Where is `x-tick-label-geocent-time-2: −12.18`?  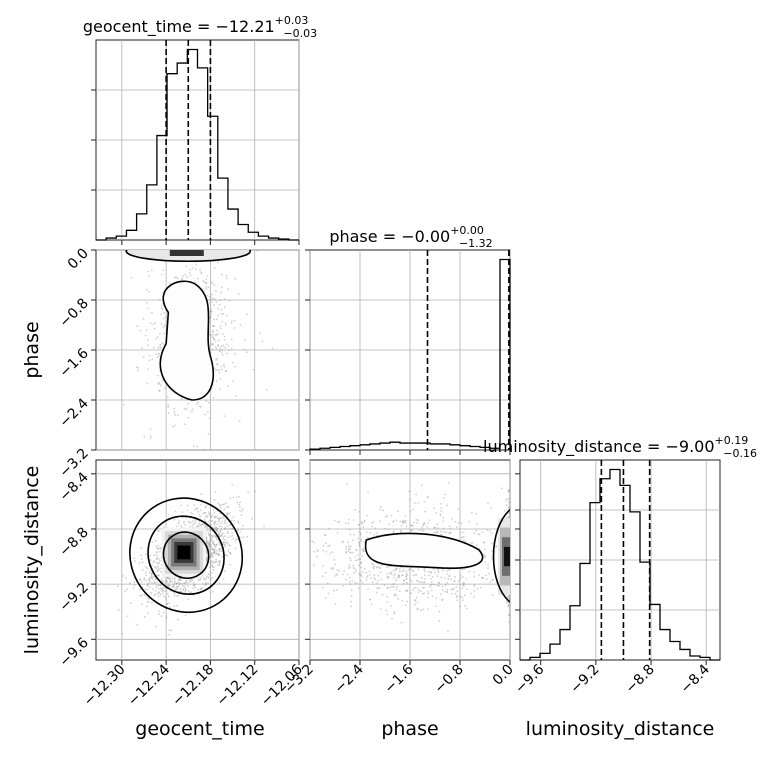
x-tick-label-geocent-time-2: −12.18 is located at coordinates (193, 686).